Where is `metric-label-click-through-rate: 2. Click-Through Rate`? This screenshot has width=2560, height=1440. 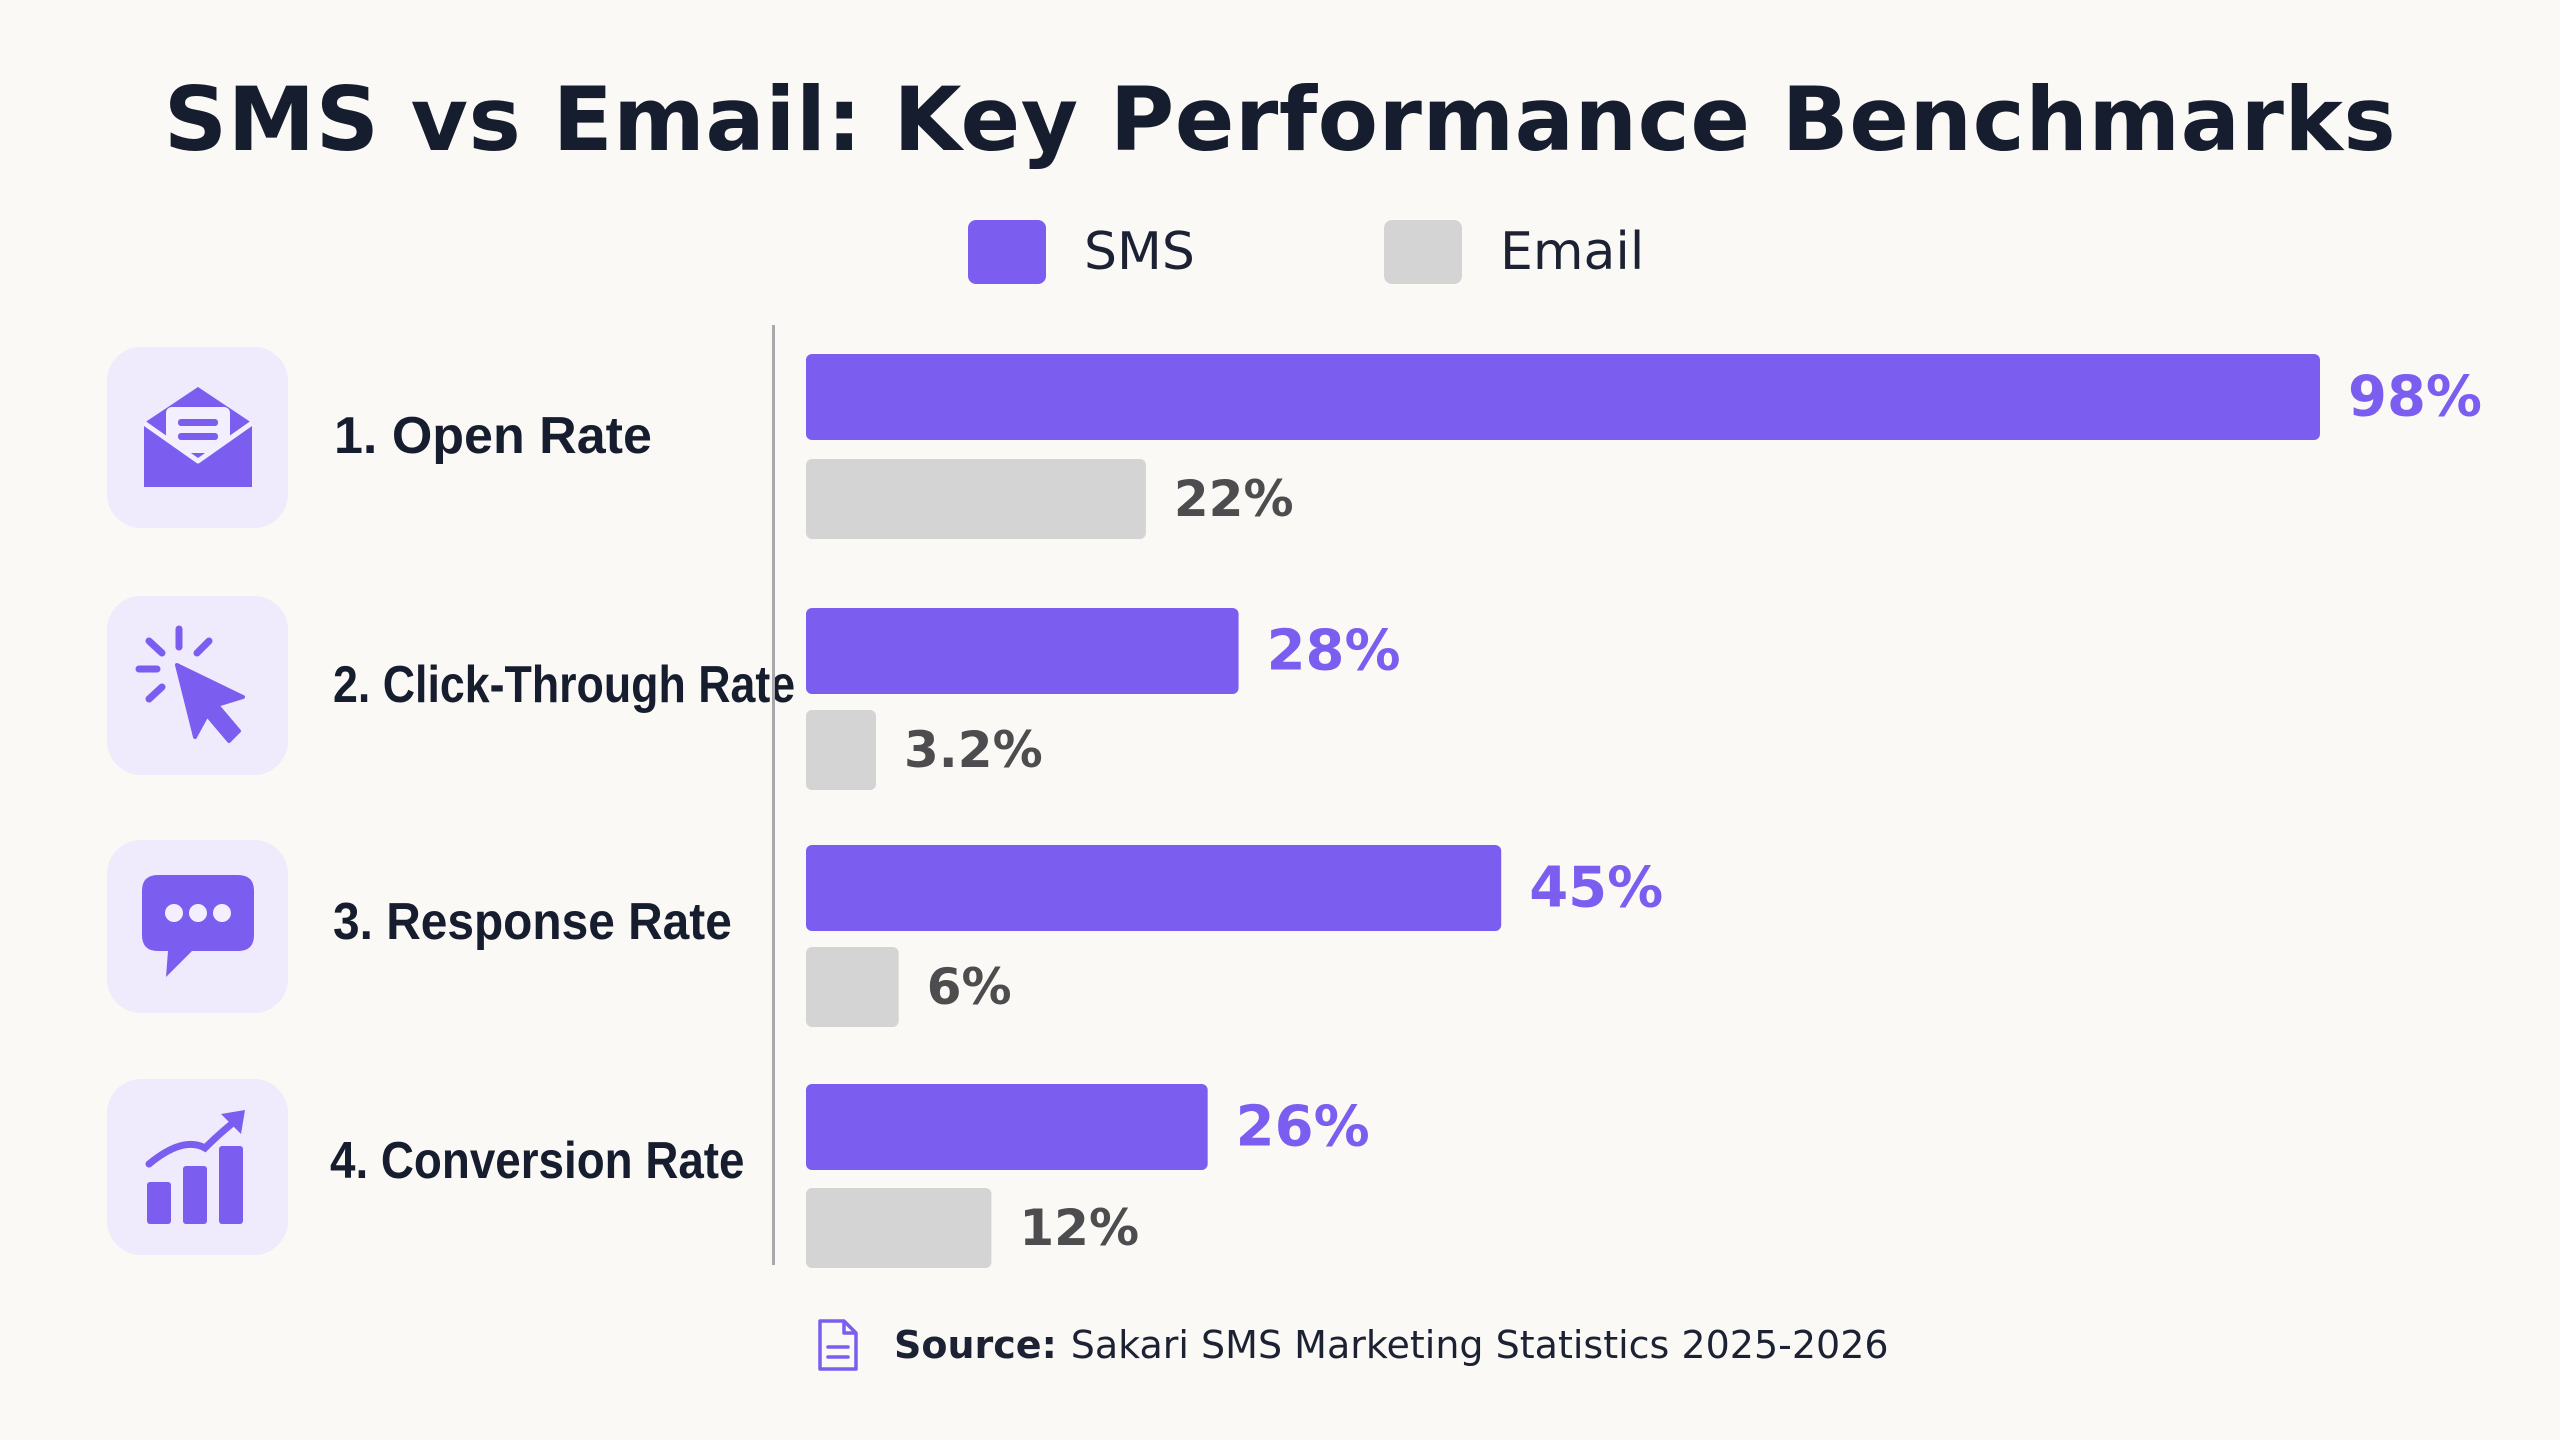 metric-label-click-through-rate: 2. Click-Through Rate is located at coordinates (564, 685).